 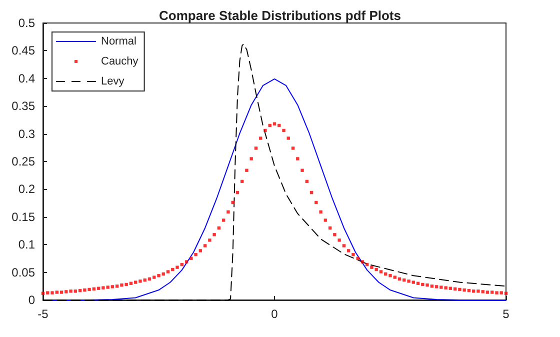 What do you see at coordinates (280, 15) in the screenshot?
I see `chart-title: Compare Stable Distributions pdf Plots` at bounding box center [280, 15].